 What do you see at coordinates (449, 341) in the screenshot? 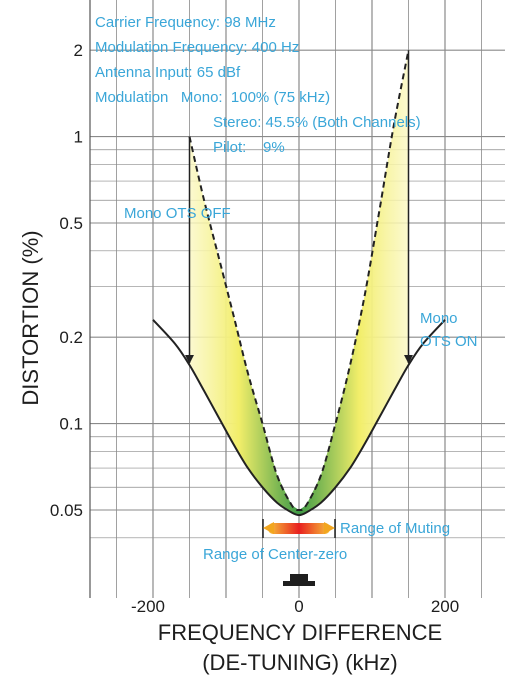
I see `annotation-ots-on: OTS ON` at bounding box center [449, 341].